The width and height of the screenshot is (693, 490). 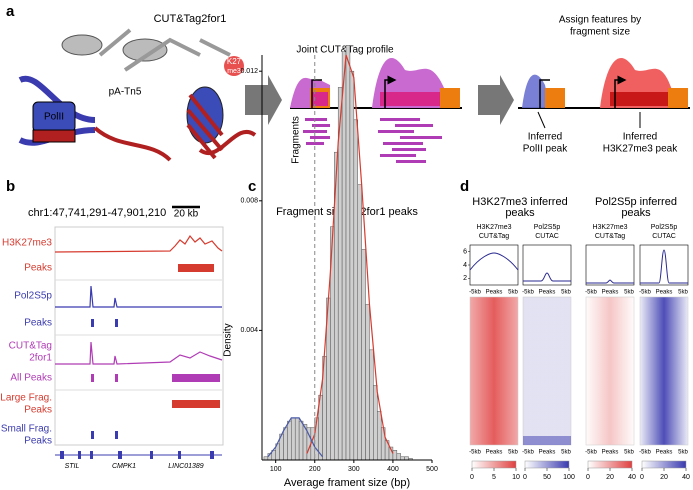 What do you see at coordinates (609, 227) in the screenshot?
I see `column-label: H3K27me3` at bounding box center [609, 227].